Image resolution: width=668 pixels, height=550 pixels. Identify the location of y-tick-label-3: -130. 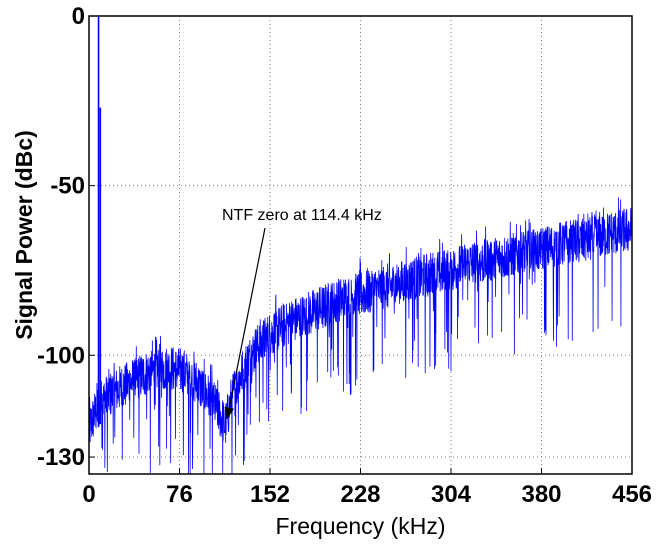
(61, 457).